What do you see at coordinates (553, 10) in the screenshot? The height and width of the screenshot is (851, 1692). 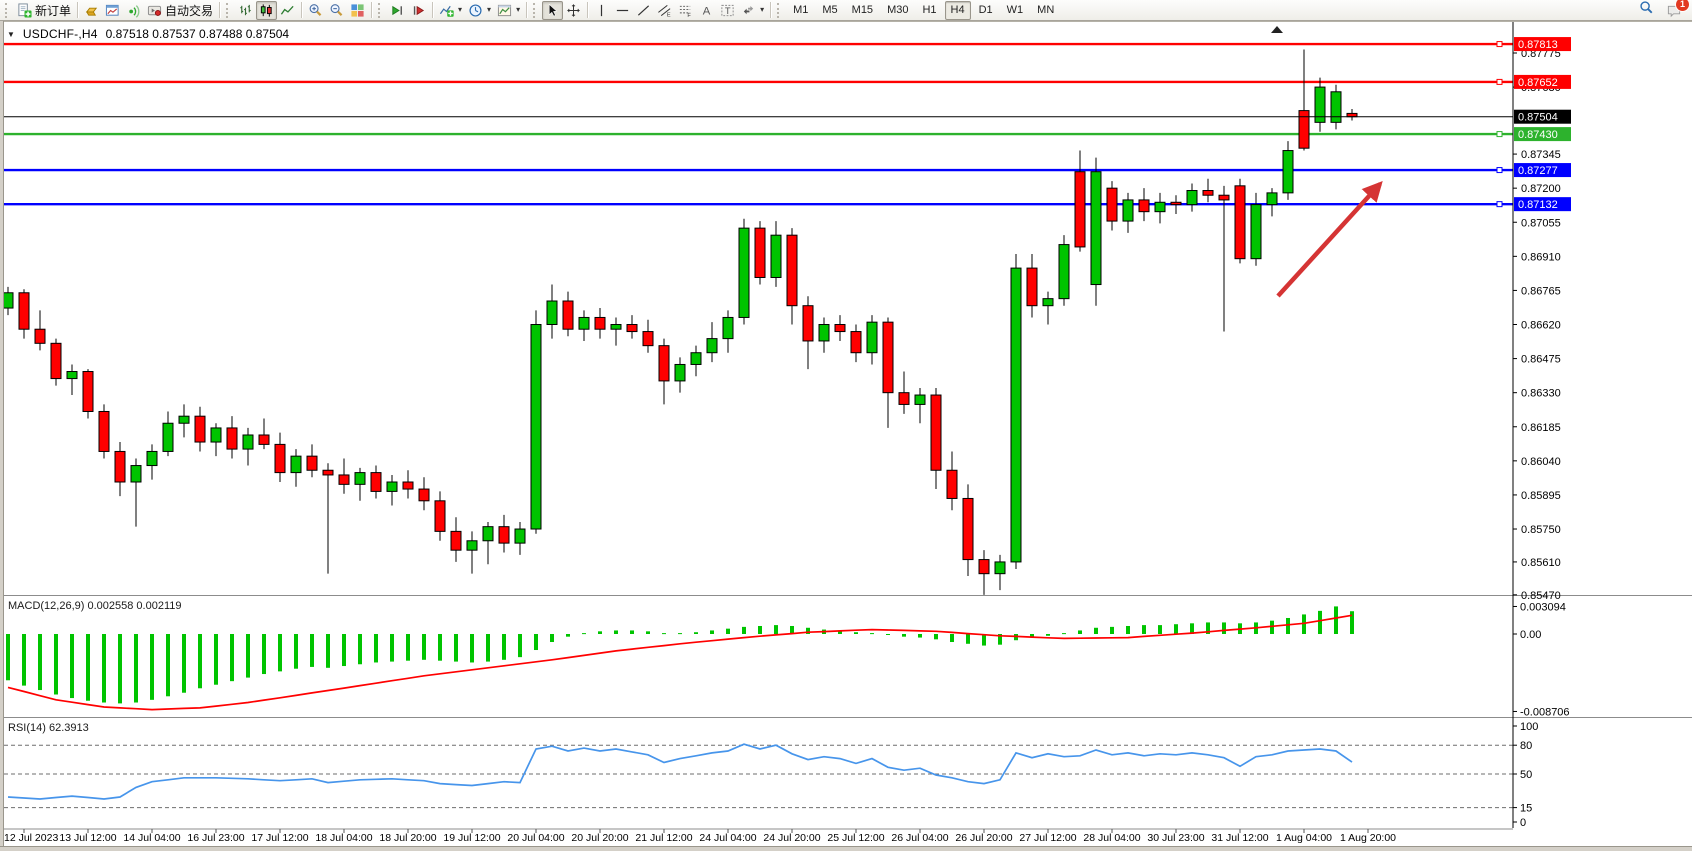 I see `cursor-tool-button` at bounding box center [553, 10].